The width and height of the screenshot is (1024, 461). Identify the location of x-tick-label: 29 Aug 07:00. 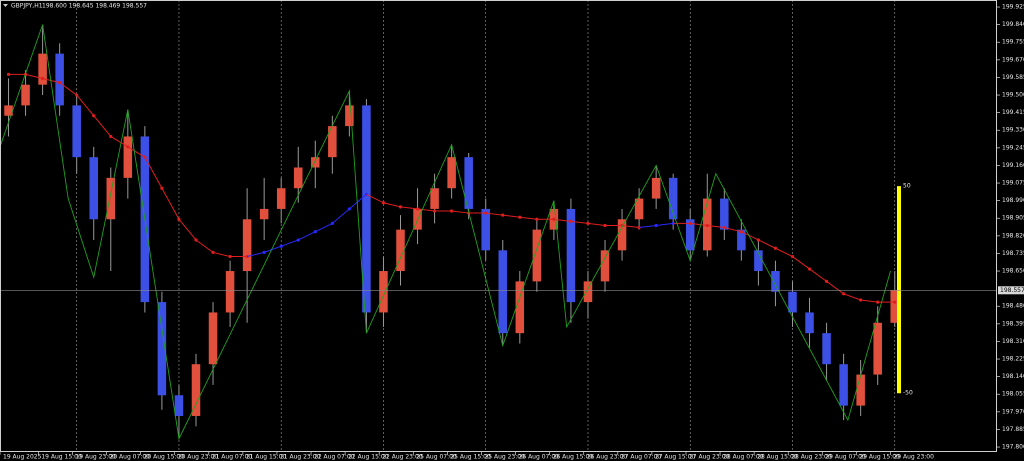
(845, 457).